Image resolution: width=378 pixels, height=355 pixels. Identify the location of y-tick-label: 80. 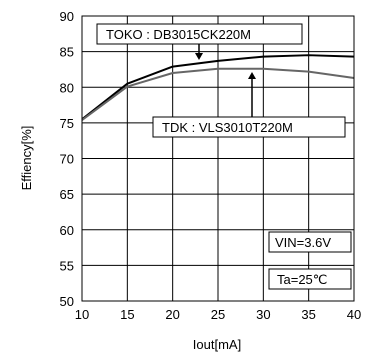
(67, 87).